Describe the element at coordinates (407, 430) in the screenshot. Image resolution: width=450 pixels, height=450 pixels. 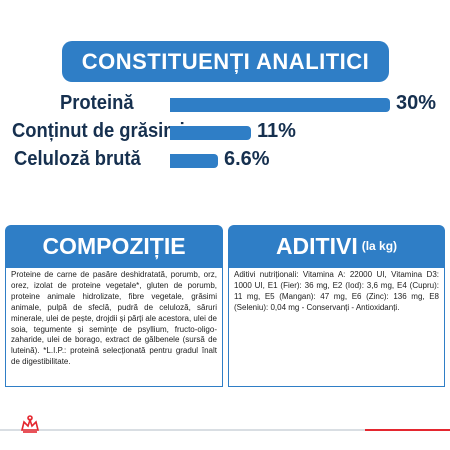
I see `footer-accent-line` at that location.